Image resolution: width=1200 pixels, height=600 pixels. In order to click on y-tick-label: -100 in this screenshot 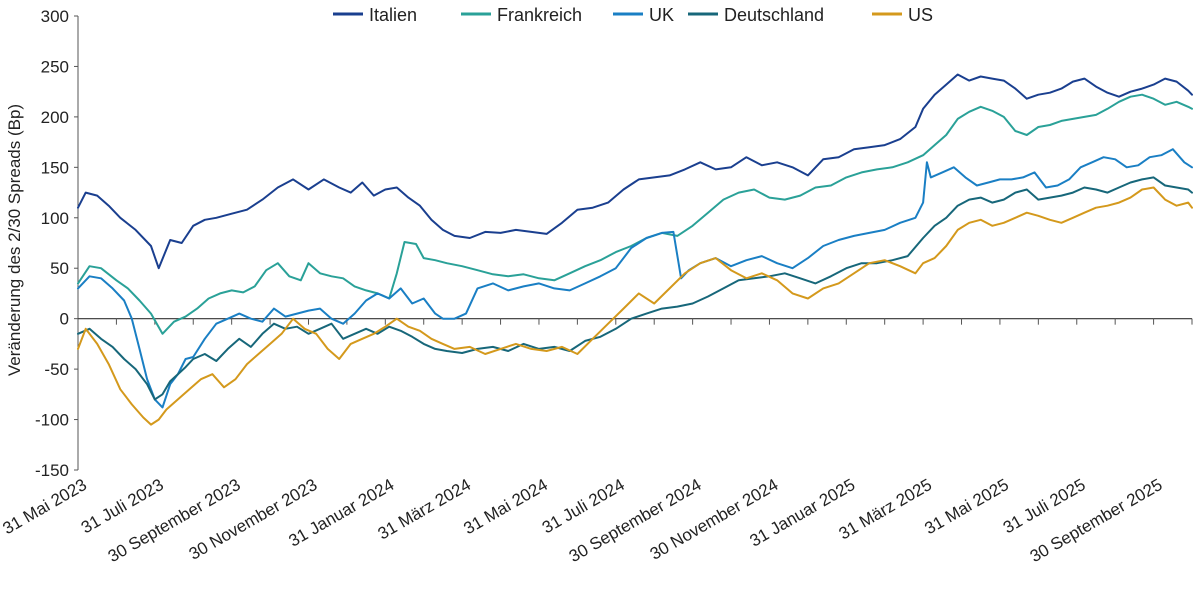, I will do `click(52, 420)`.